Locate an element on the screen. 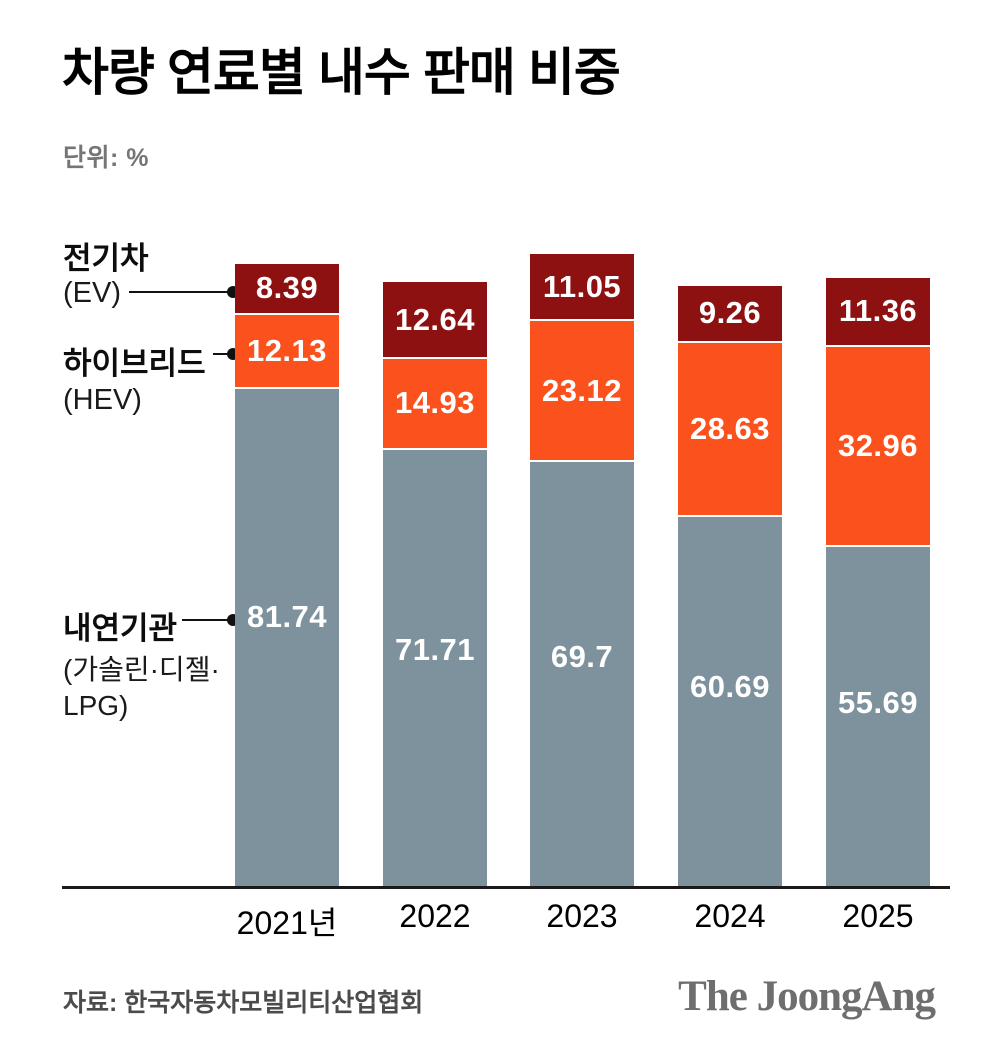 The image size is (1000, 1063). segment-hev-2022: 14.93 is located at coordinates (435, 404).